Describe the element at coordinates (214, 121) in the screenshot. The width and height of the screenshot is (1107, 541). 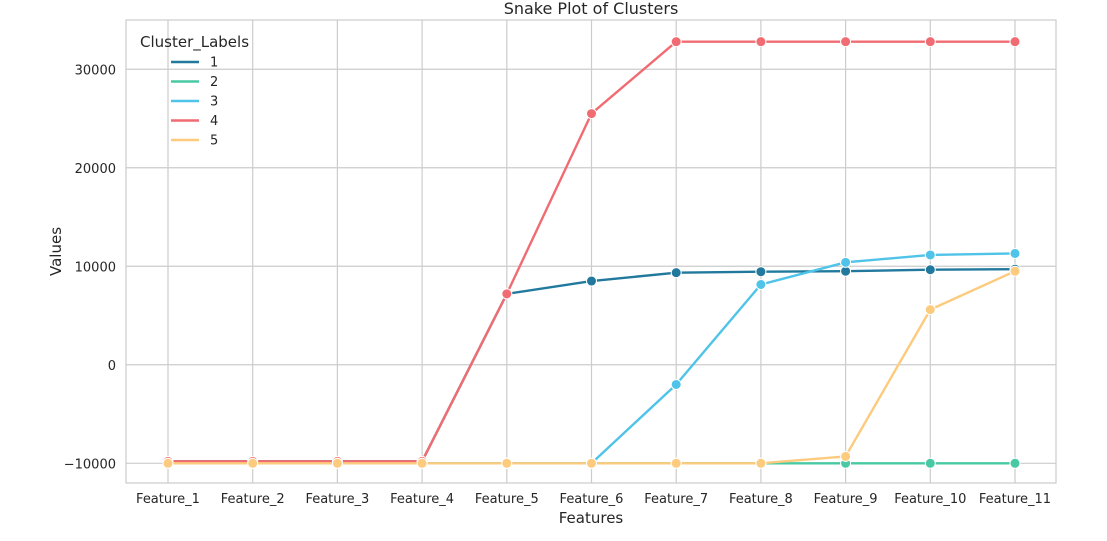
I see `legend-label: 4` at that location.